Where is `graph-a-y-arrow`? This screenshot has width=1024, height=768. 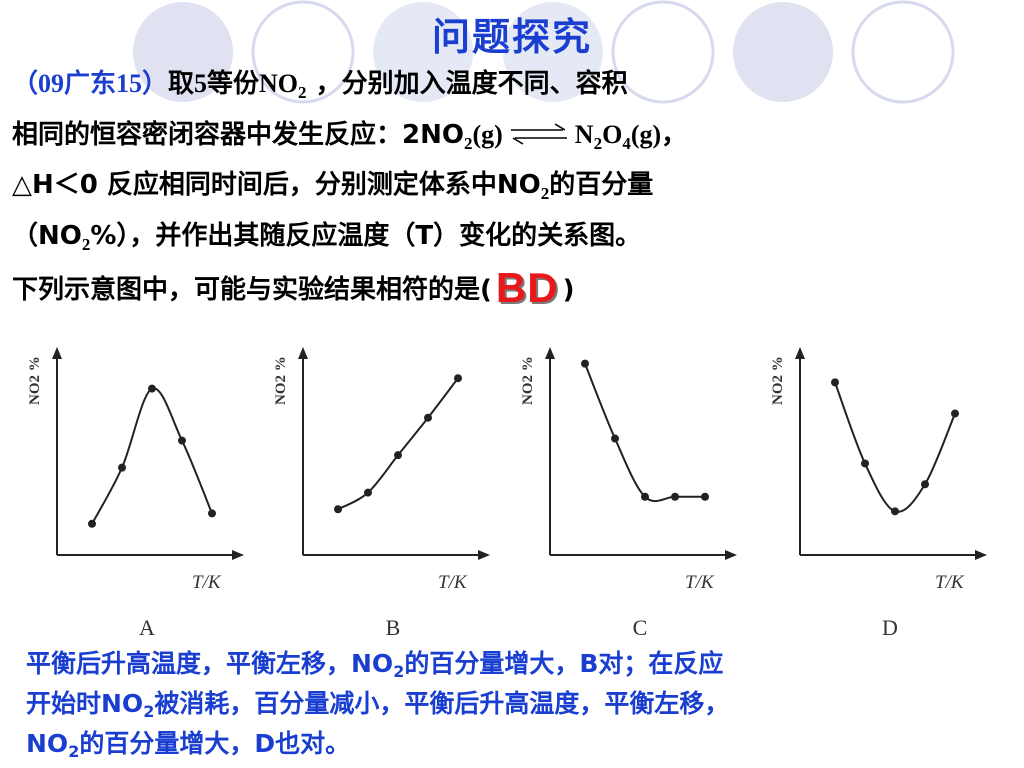 graph-a-y-arrow is located at coordinates (57, 353).